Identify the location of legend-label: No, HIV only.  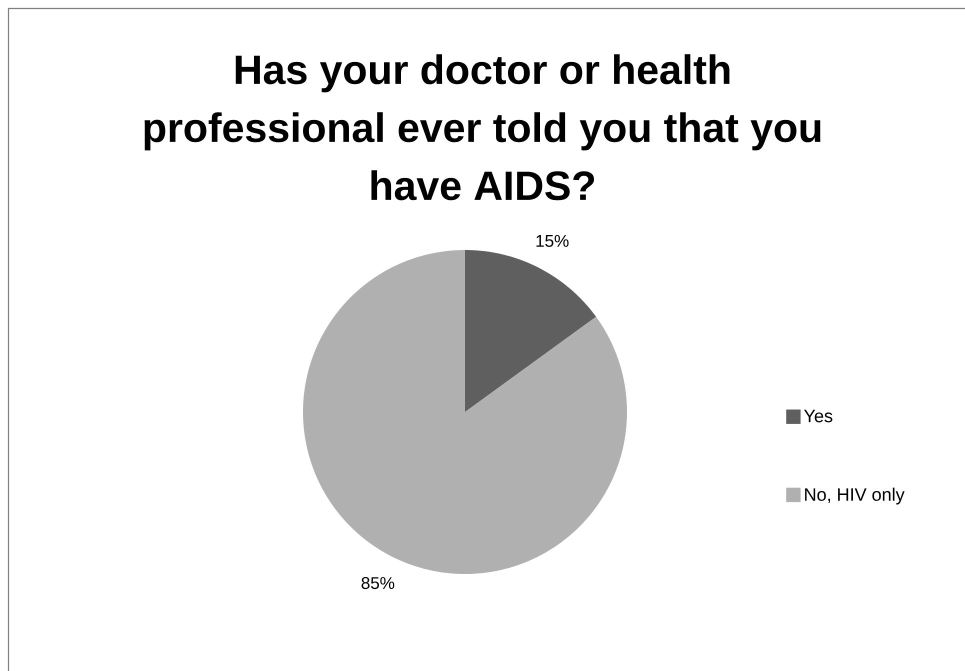
(855, 496).